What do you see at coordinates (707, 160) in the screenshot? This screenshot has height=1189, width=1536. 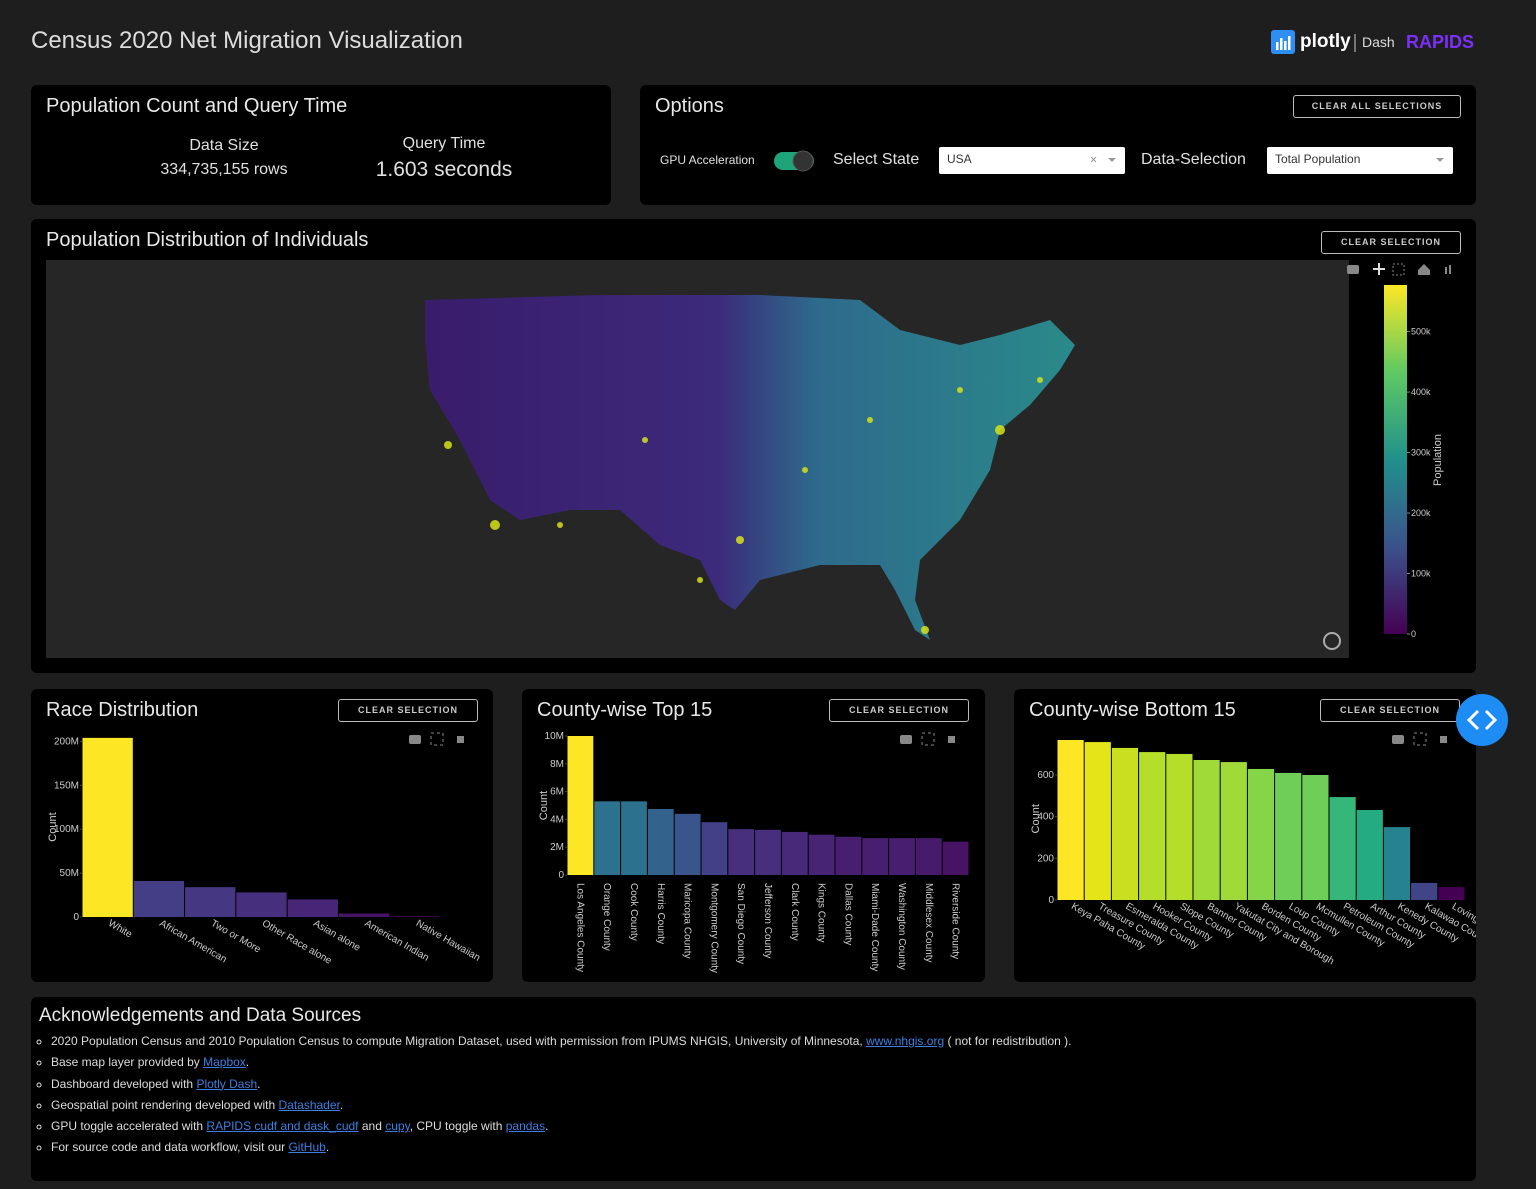 I see `gpu-label: GPU Acceleration` at bounding box center [707, 160].